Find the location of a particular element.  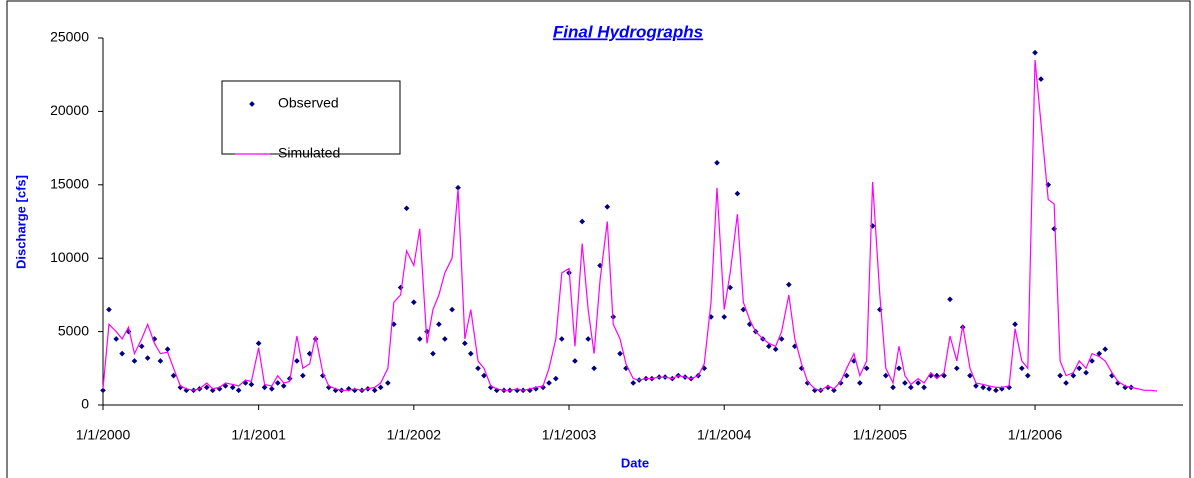

y-tick-label: 10000 is located at coordinates (69, 257).